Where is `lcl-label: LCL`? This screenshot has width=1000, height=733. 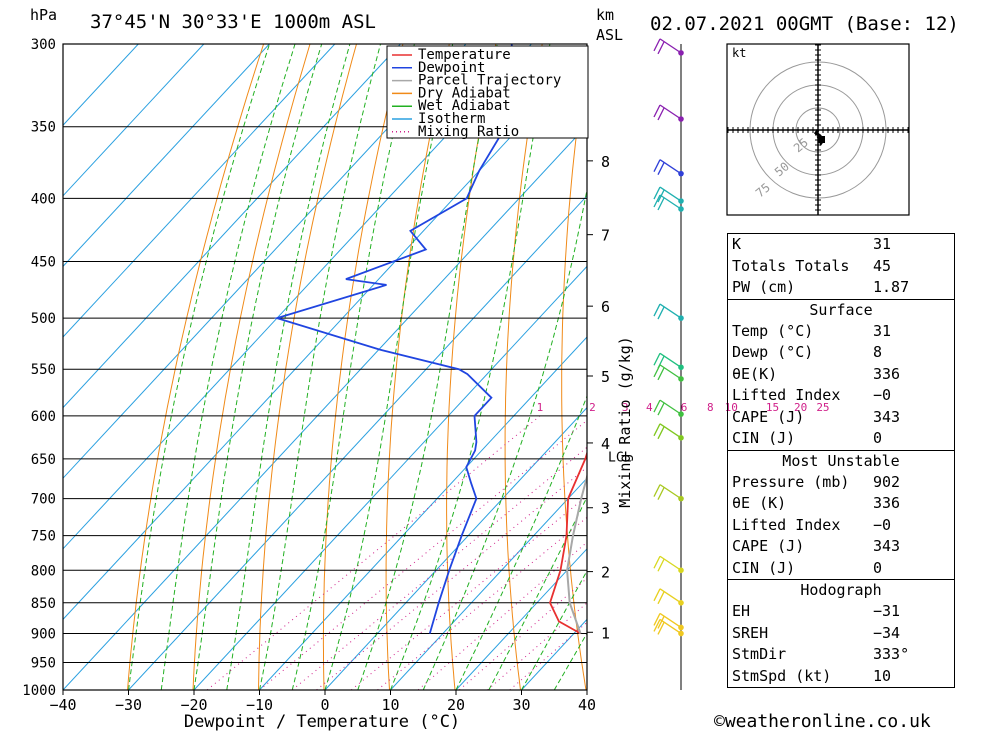
lcl-label: LCL is located at coordinates (620, 457).